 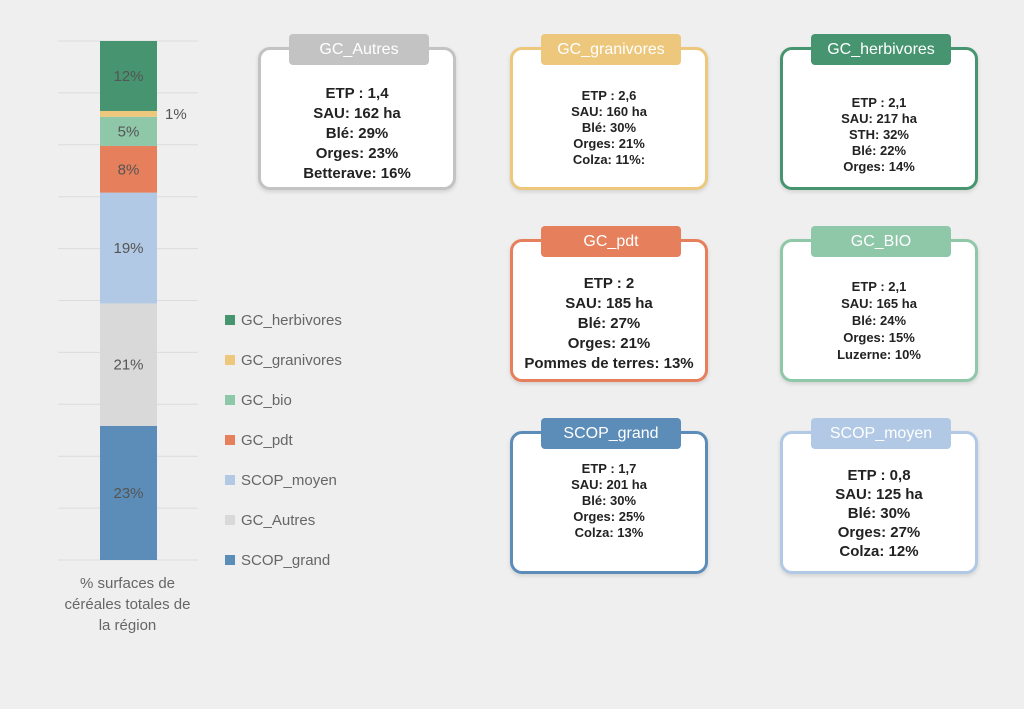 What do you see at coordinates (128, 113) in the screenshot?
I see `bar-segment-gc-granivores` at bounding box center [128, 113].